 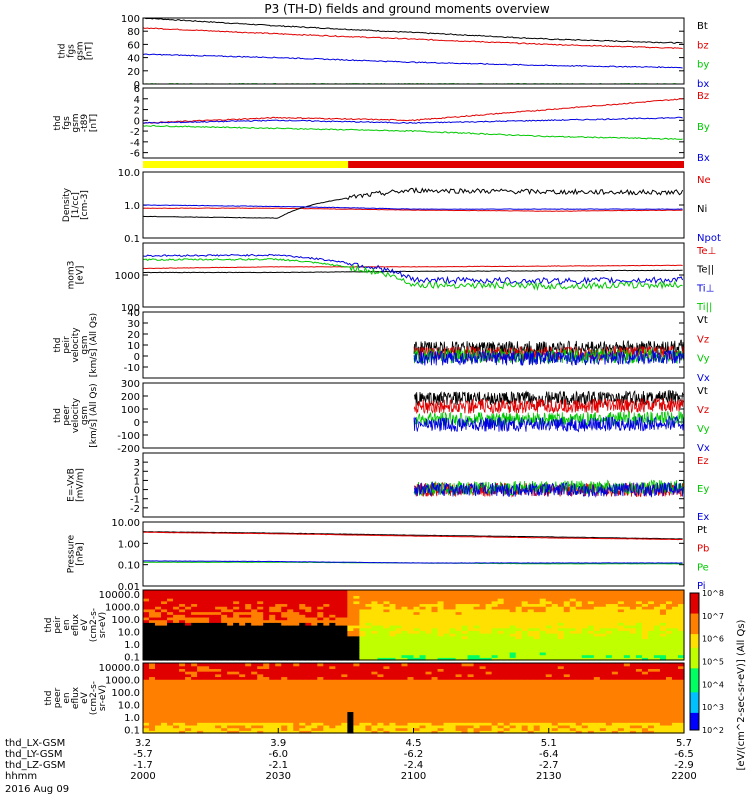 I want to click on x-tick-label: 4.5, so click(x=414, y=743).